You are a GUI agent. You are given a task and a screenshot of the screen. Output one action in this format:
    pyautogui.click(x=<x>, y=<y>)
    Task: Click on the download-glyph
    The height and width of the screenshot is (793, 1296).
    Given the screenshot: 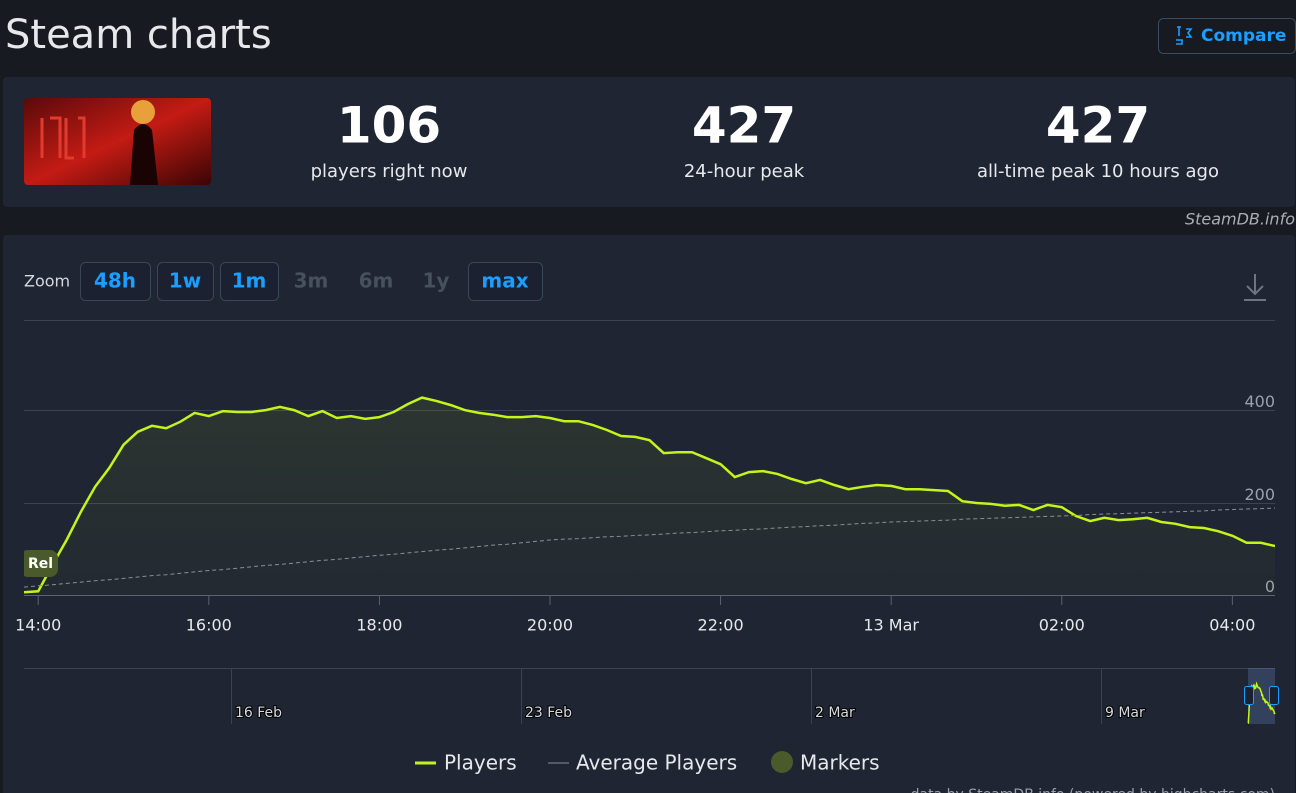 What is the action you would take?
    pyautogui.click(x=1255, y=287)
    